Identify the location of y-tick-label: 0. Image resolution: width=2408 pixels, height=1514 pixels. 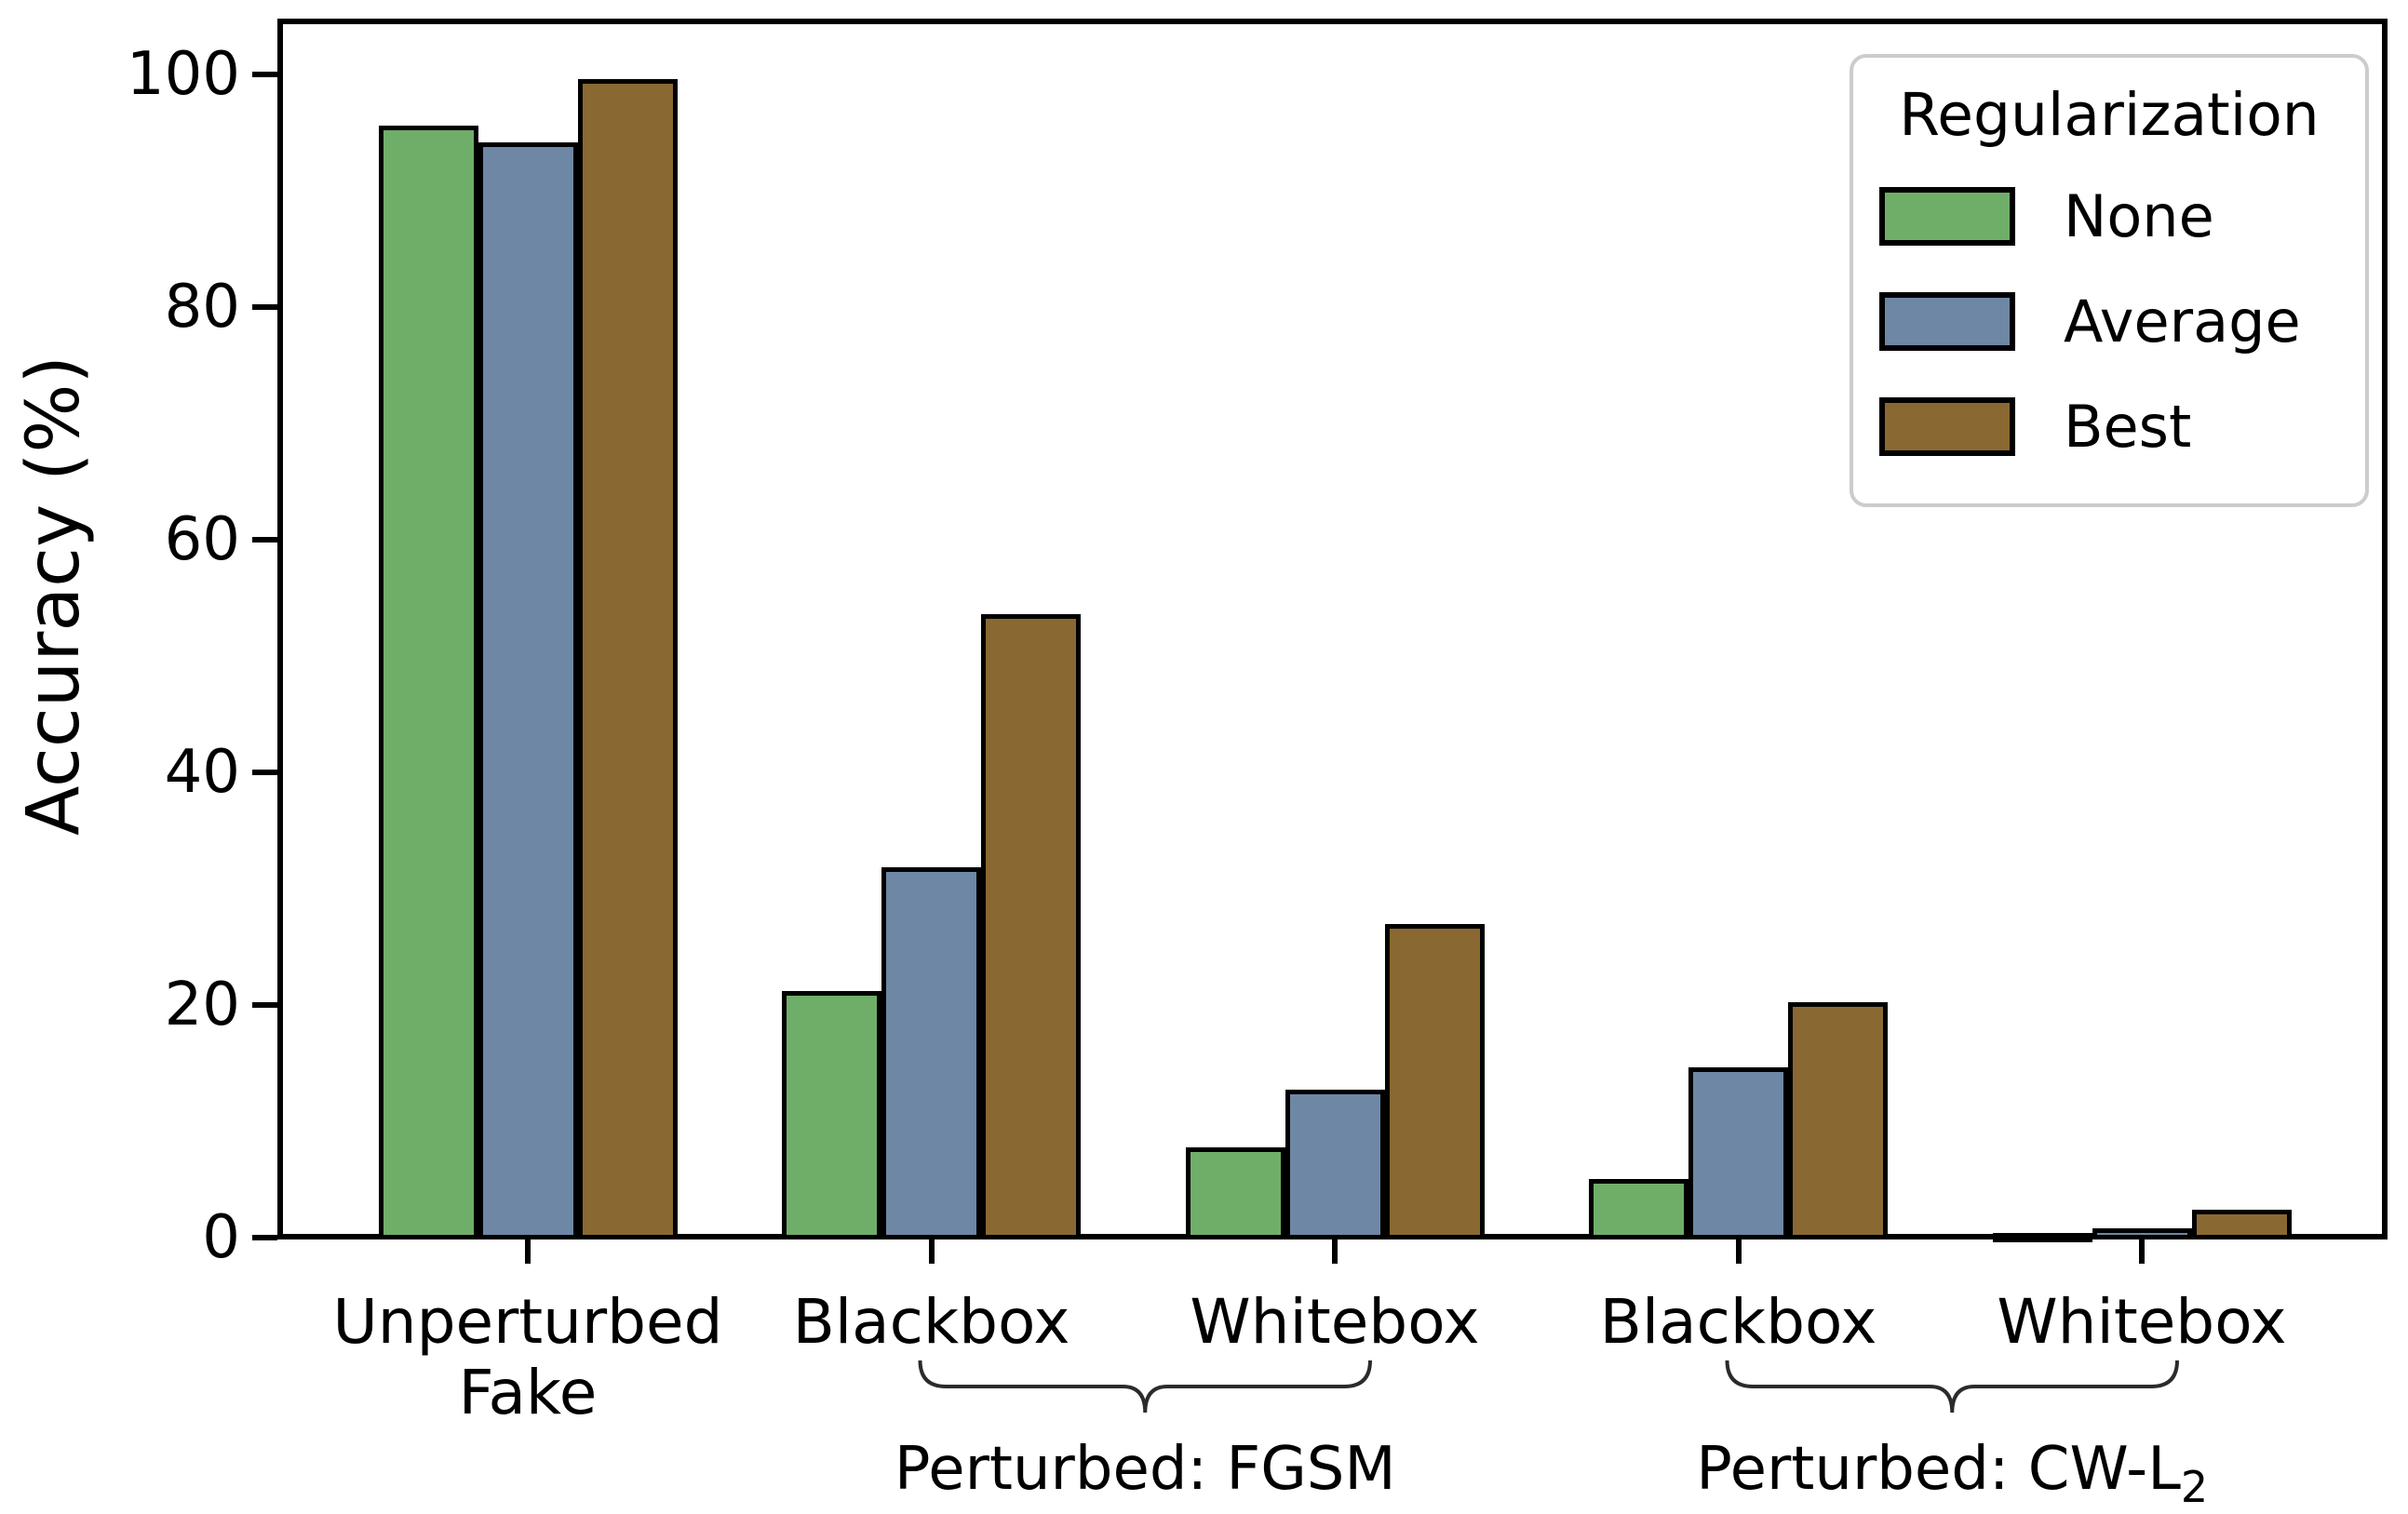
(221, 1237).